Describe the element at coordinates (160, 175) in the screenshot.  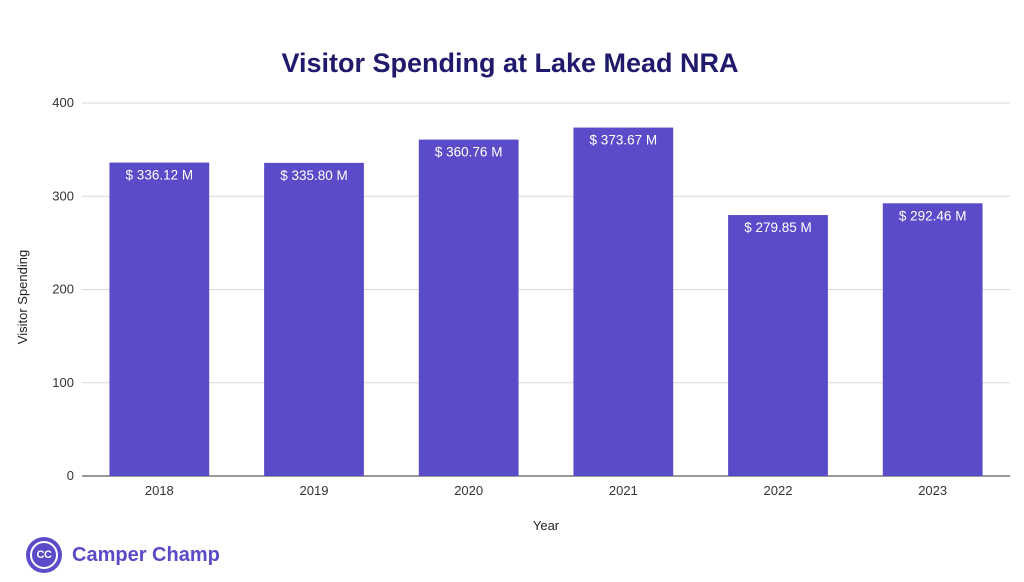
I see `bar-data-label: $ 336.12 M` at that location.